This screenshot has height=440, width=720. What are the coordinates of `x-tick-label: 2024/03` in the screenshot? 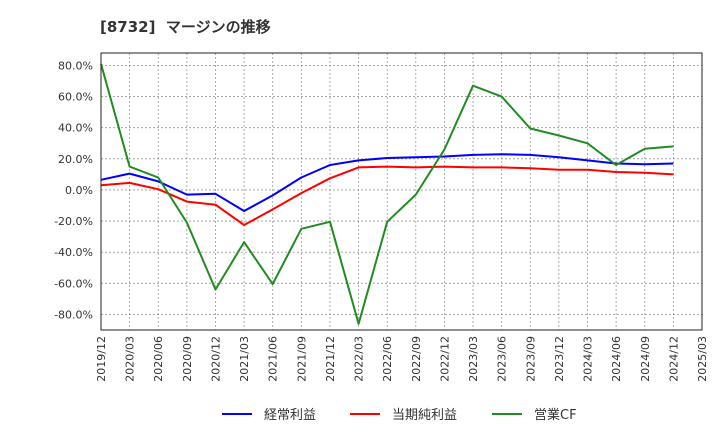 It's located at (588, 359).